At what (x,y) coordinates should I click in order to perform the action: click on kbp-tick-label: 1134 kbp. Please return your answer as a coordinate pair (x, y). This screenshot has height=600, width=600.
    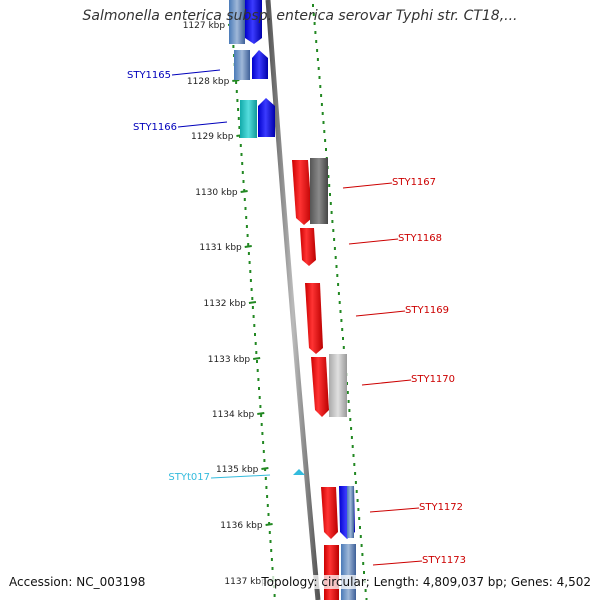
    Looking at the image, I should click on (233, 415).